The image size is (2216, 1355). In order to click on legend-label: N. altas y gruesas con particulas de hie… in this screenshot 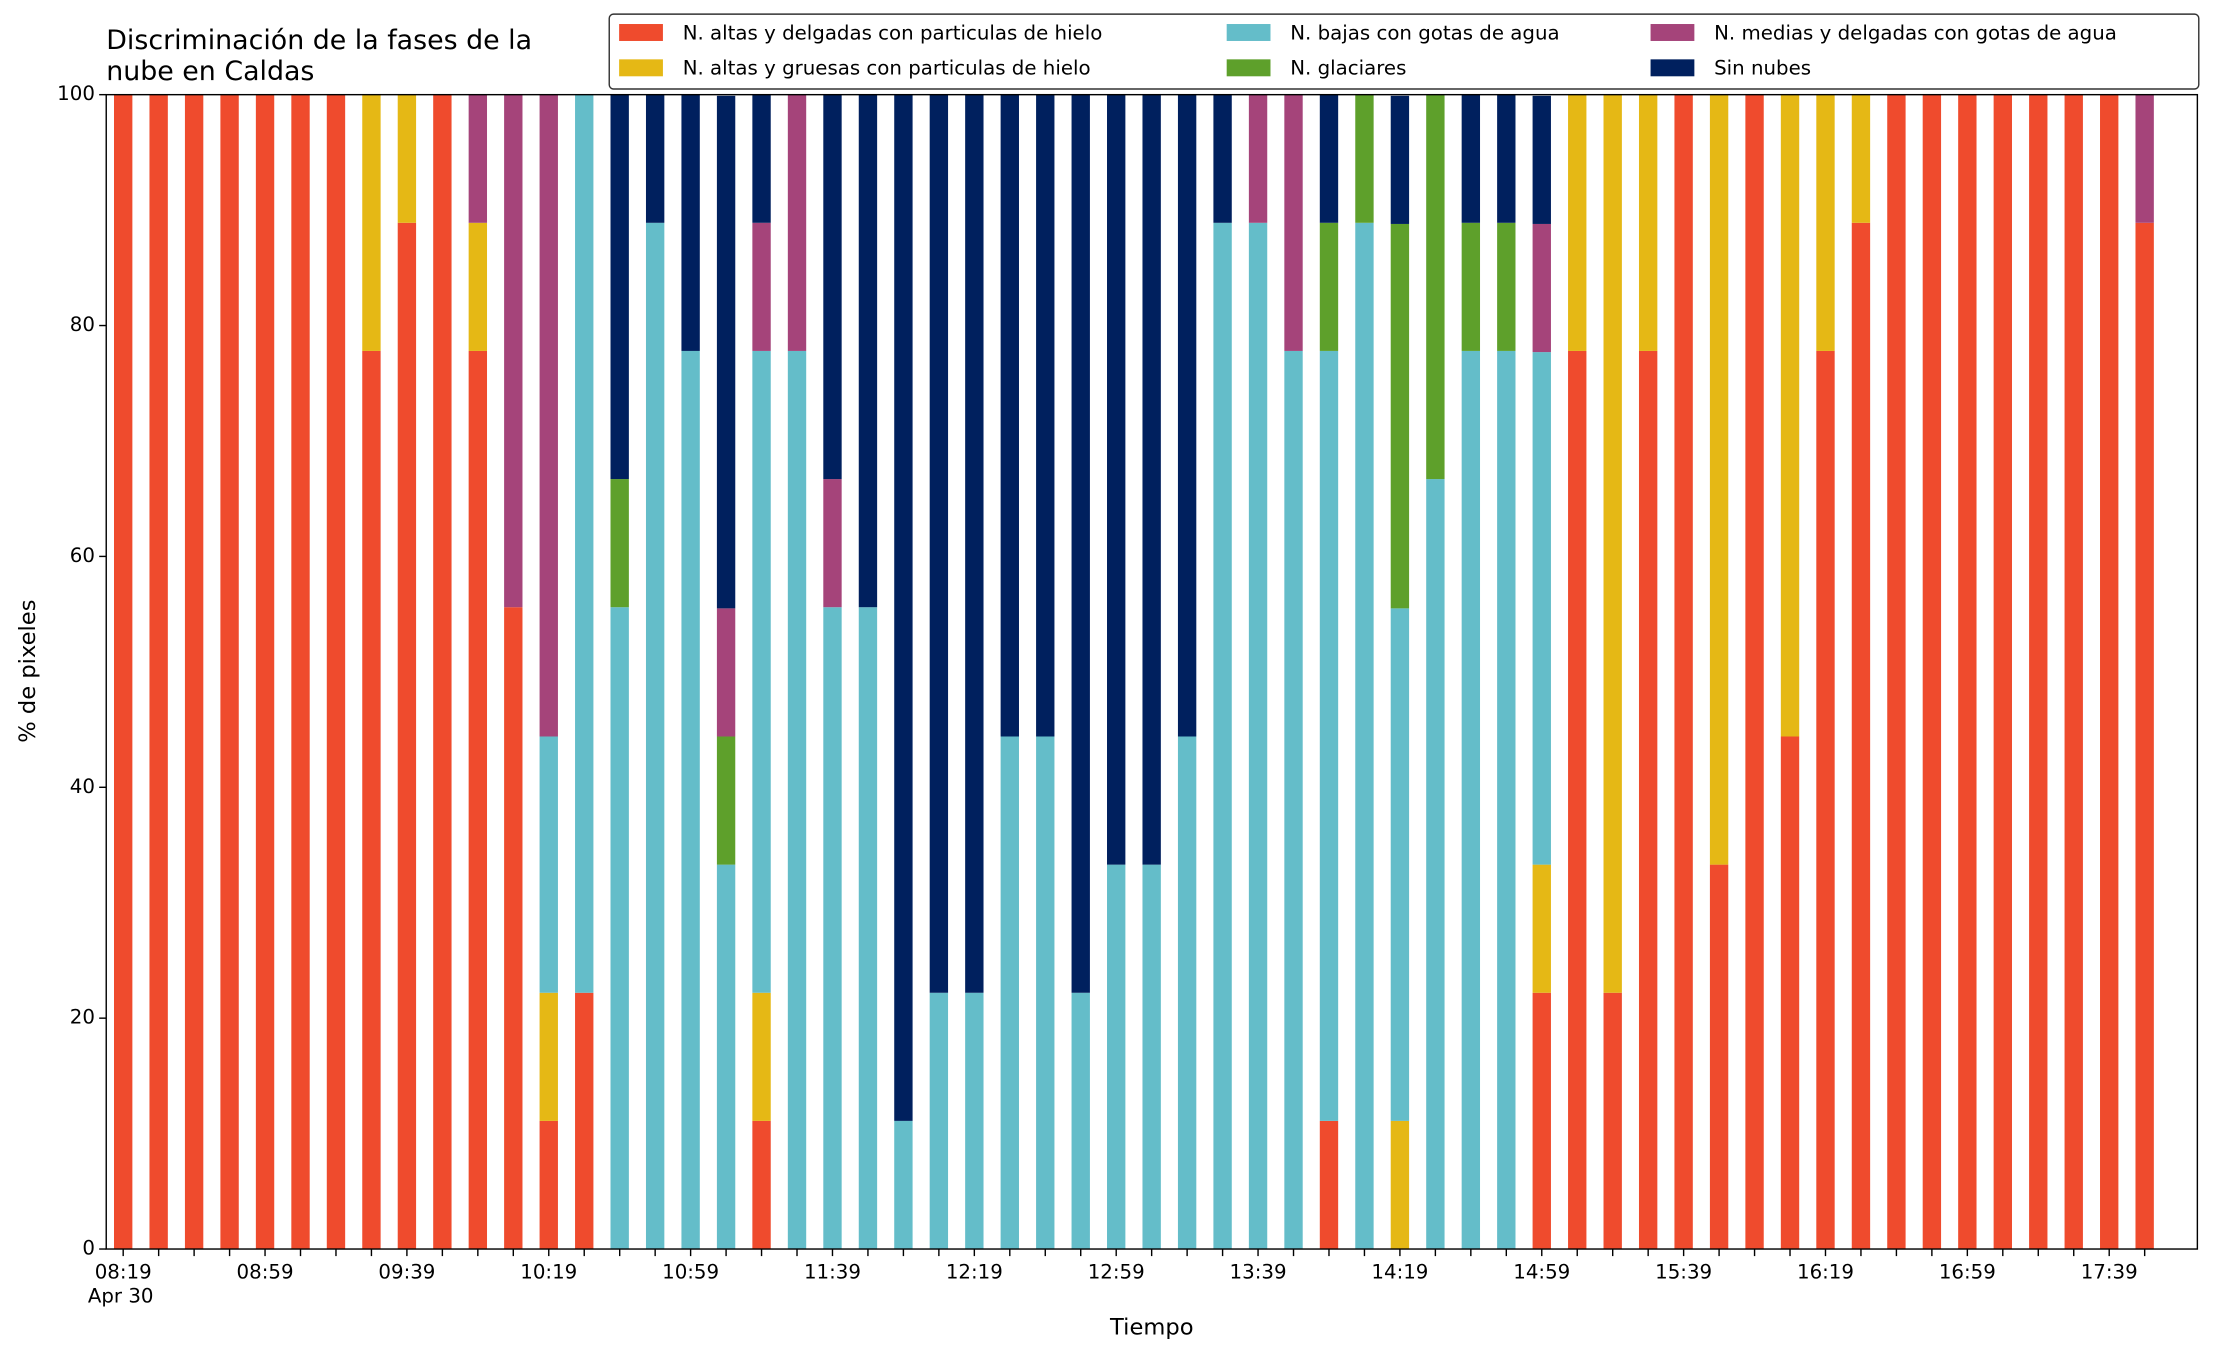, I will do `click(887, 68)`.